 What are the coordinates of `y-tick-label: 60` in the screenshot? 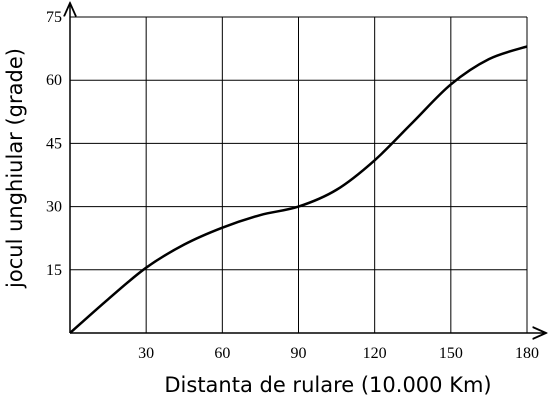 It's located at (54, 80).